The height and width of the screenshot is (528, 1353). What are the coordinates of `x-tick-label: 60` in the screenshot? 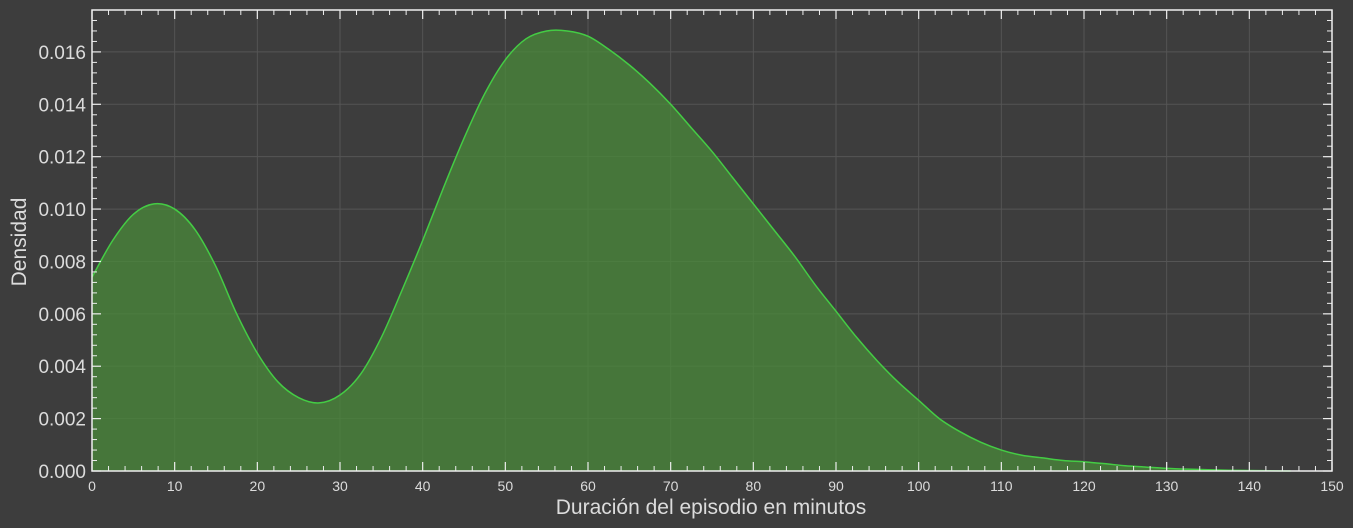 It's located at (588, 486).